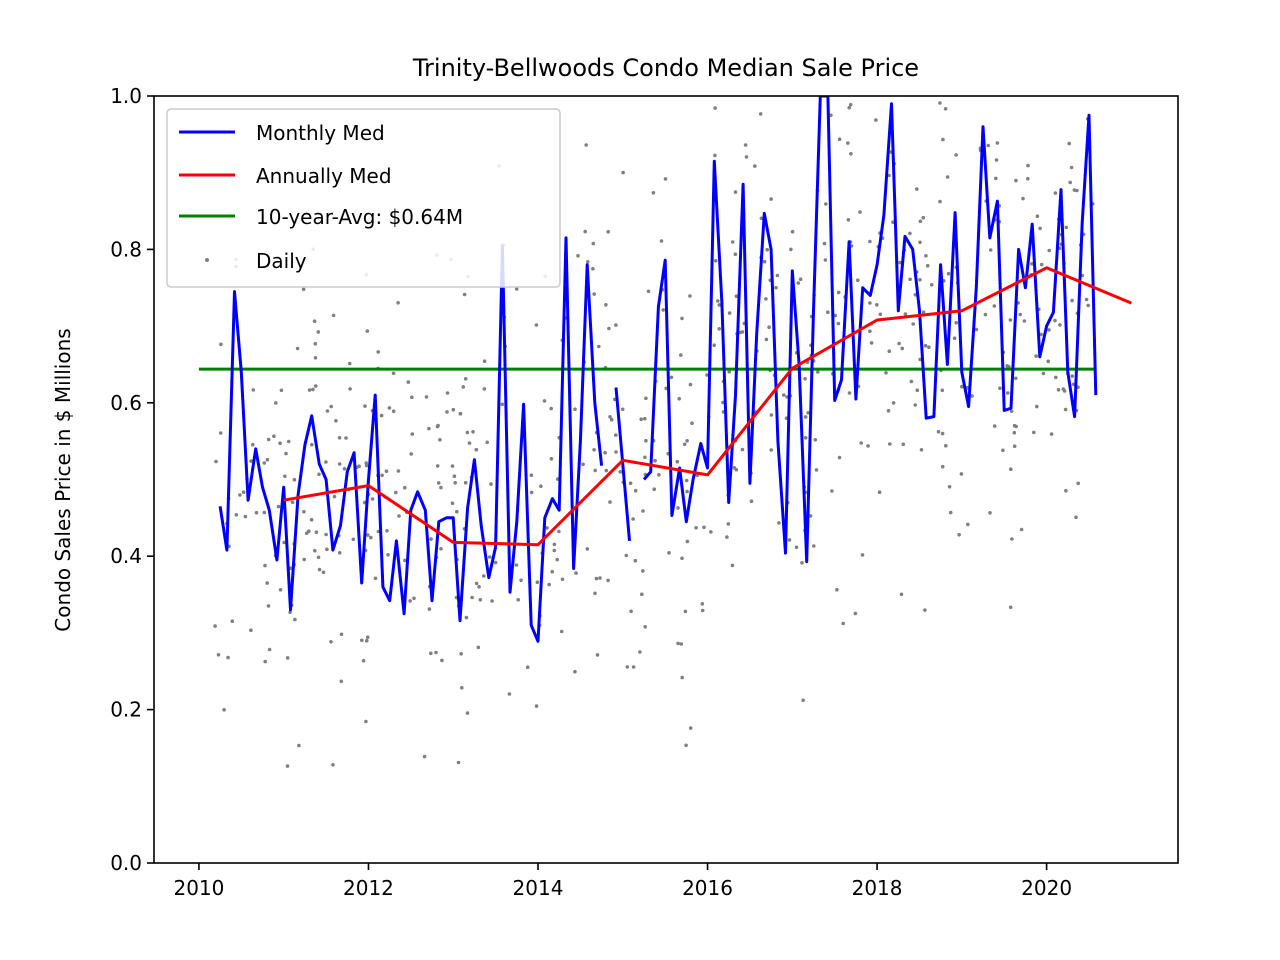 The width and height of the screenshot is (1280, 960). I want to click on legend-box, so click(363, 198).